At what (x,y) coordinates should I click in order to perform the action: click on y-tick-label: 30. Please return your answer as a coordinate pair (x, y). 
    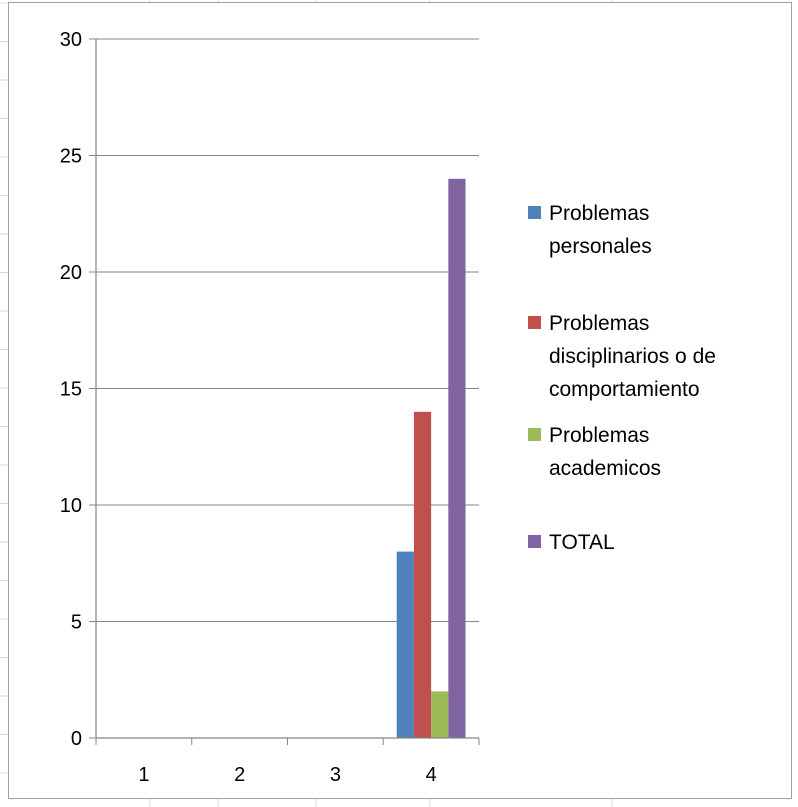
    Looking at the image, I should click on (71, 40).